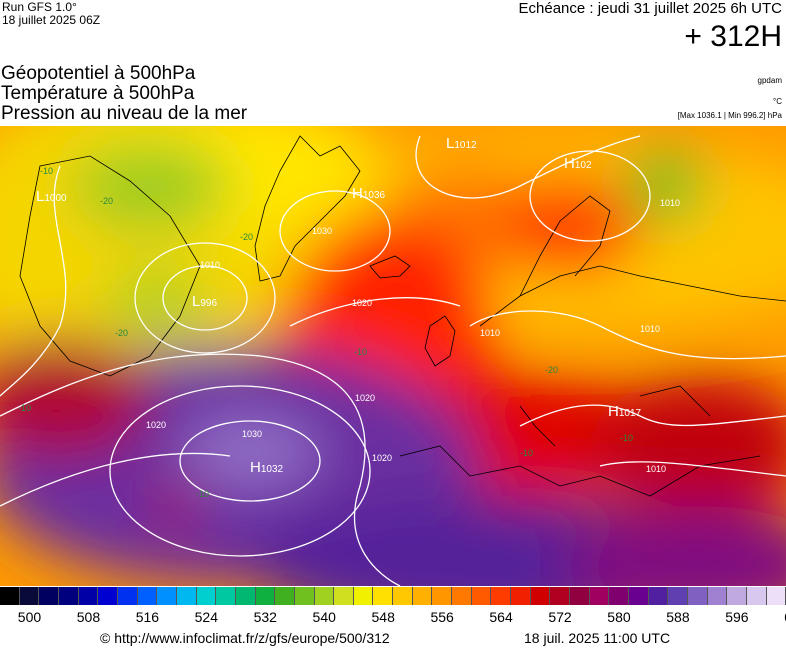 The image size is (786, 648). I want to click on pressure-center-H: H102, so click(578, 163).